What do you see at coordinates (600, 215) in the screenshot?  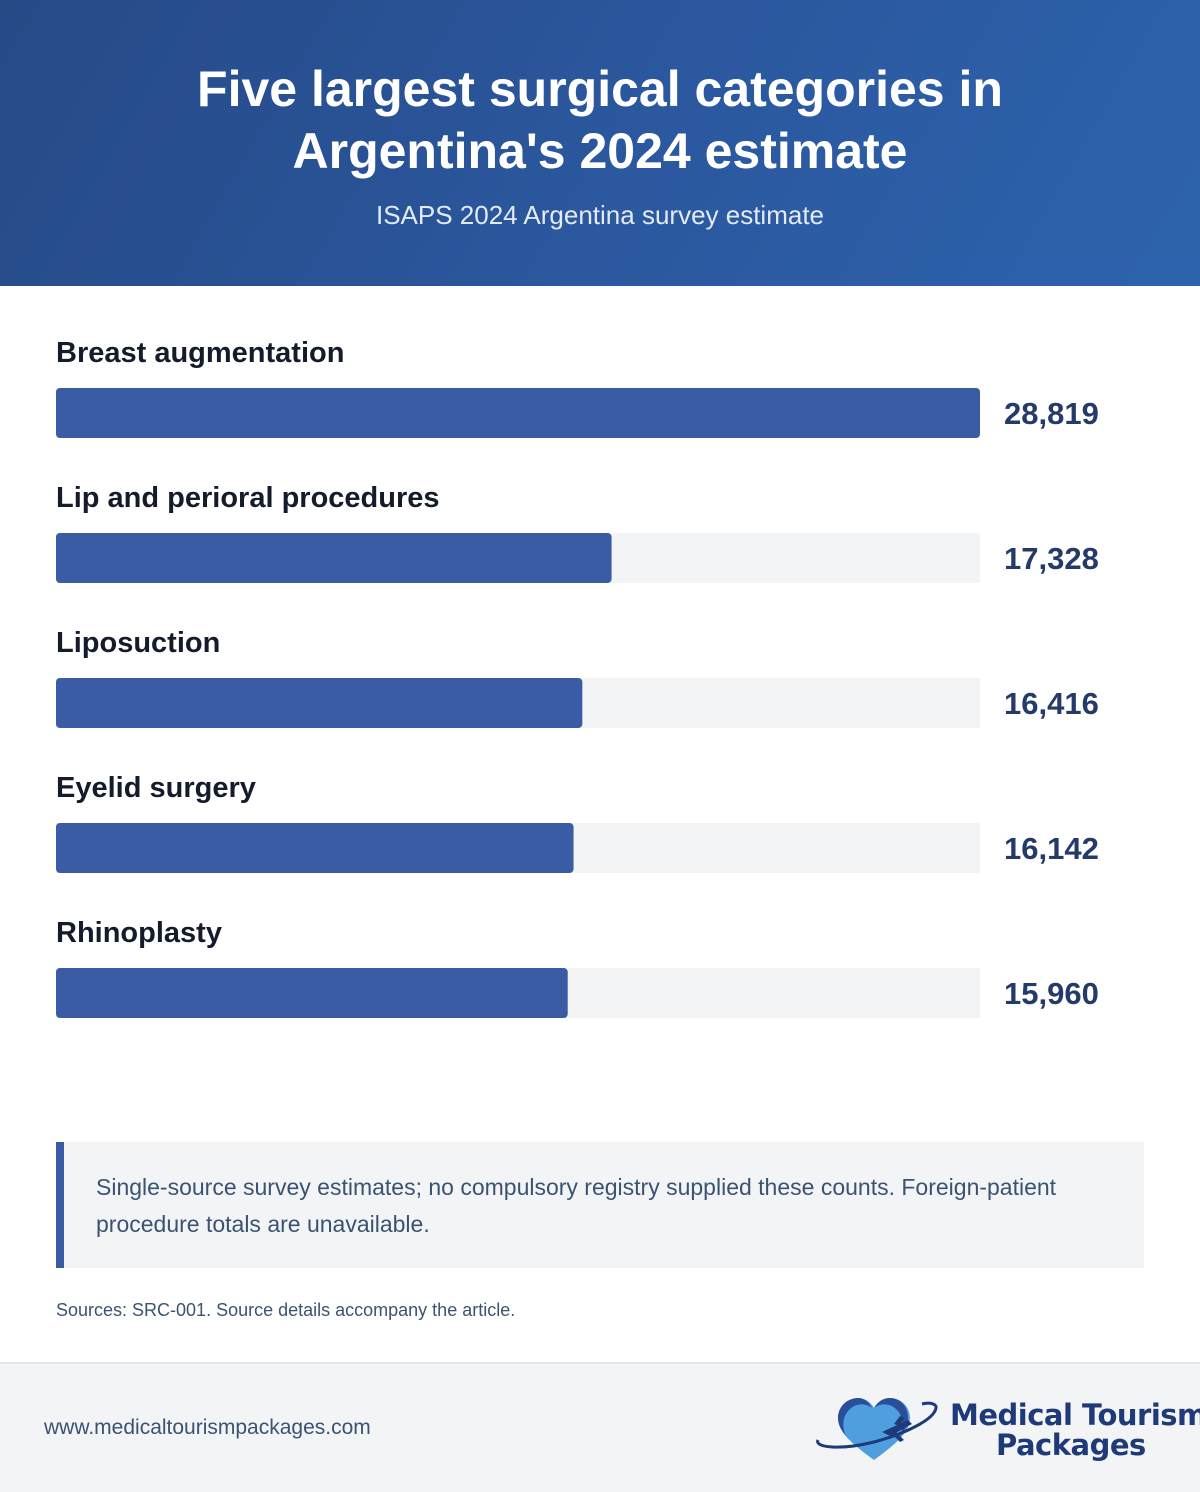 I see `page-subtitle: ISAPS 2024 Argentina survey estimate` at bounding box center [600, 215].